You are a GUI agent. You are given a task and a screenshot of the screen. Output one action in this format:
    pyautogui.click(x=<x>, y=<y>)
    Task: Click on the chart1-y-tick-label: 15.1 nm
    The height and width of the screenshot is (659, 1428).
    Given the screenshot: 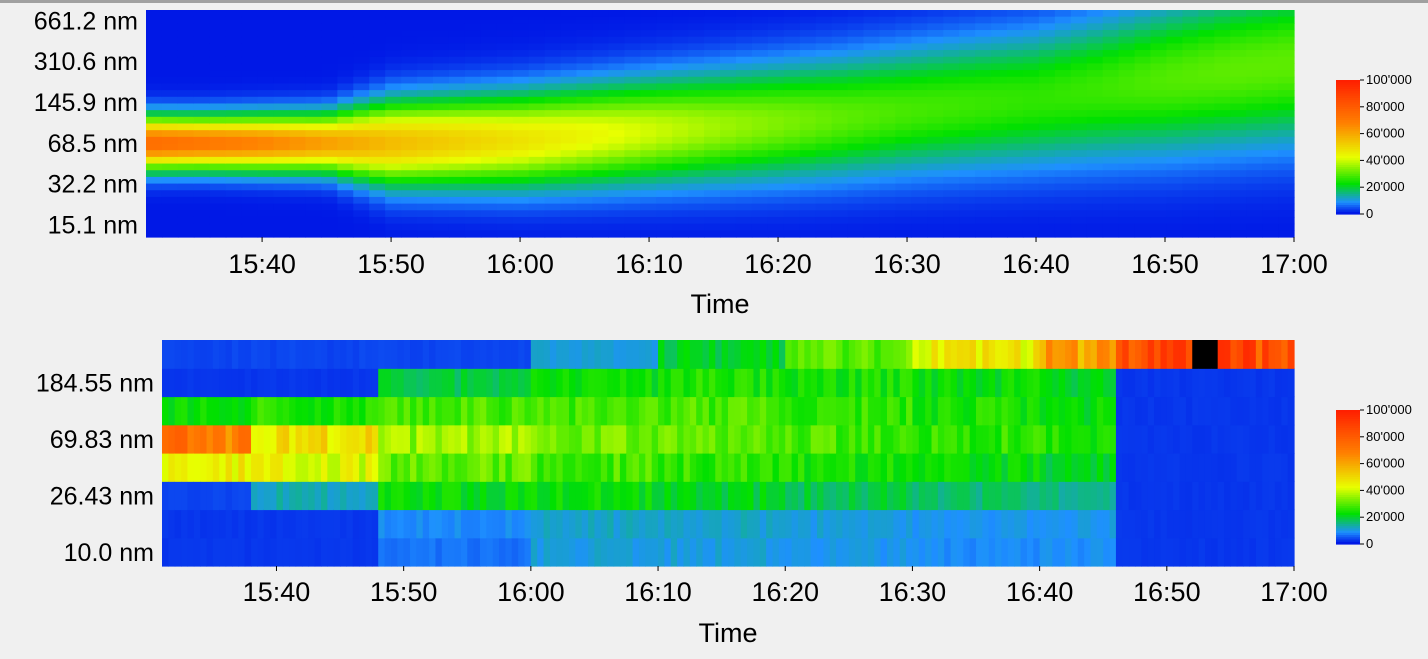 What is the action you would take?
    pyautogui.click(x=93, y=226)
    